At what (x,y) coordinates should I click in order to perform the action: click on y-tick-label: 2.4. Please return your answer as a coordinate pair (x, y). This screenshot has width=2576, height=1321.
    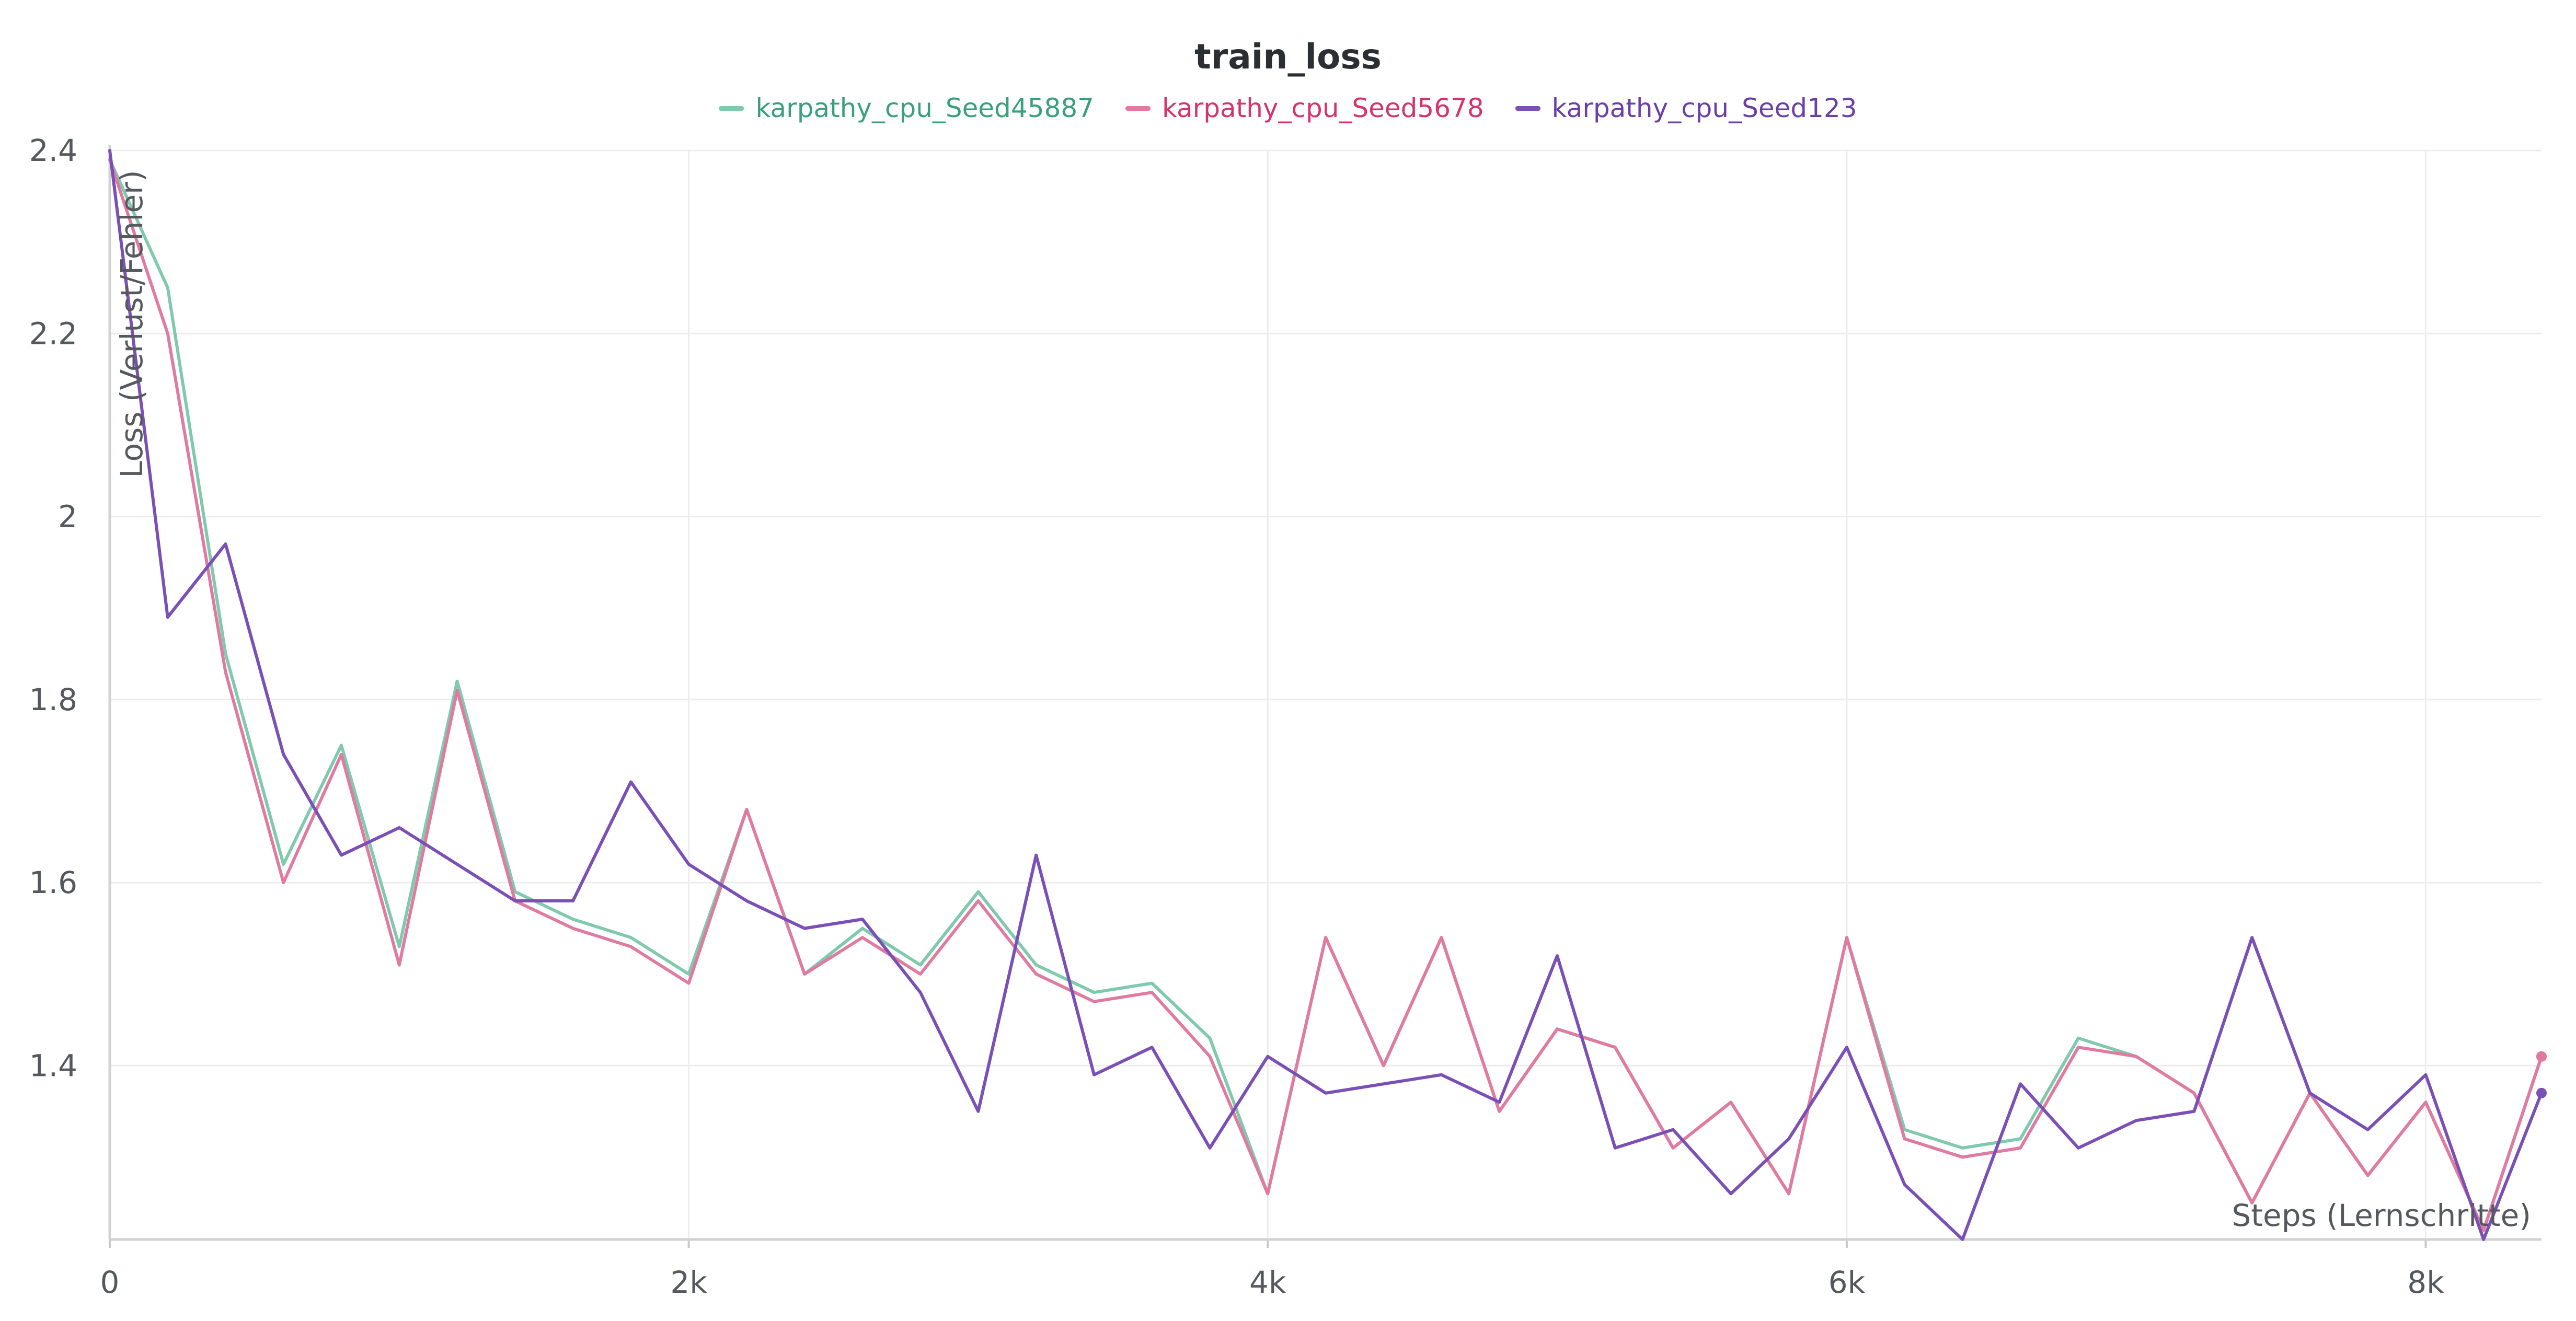
    Looking at the image, I should click on (53, 150).